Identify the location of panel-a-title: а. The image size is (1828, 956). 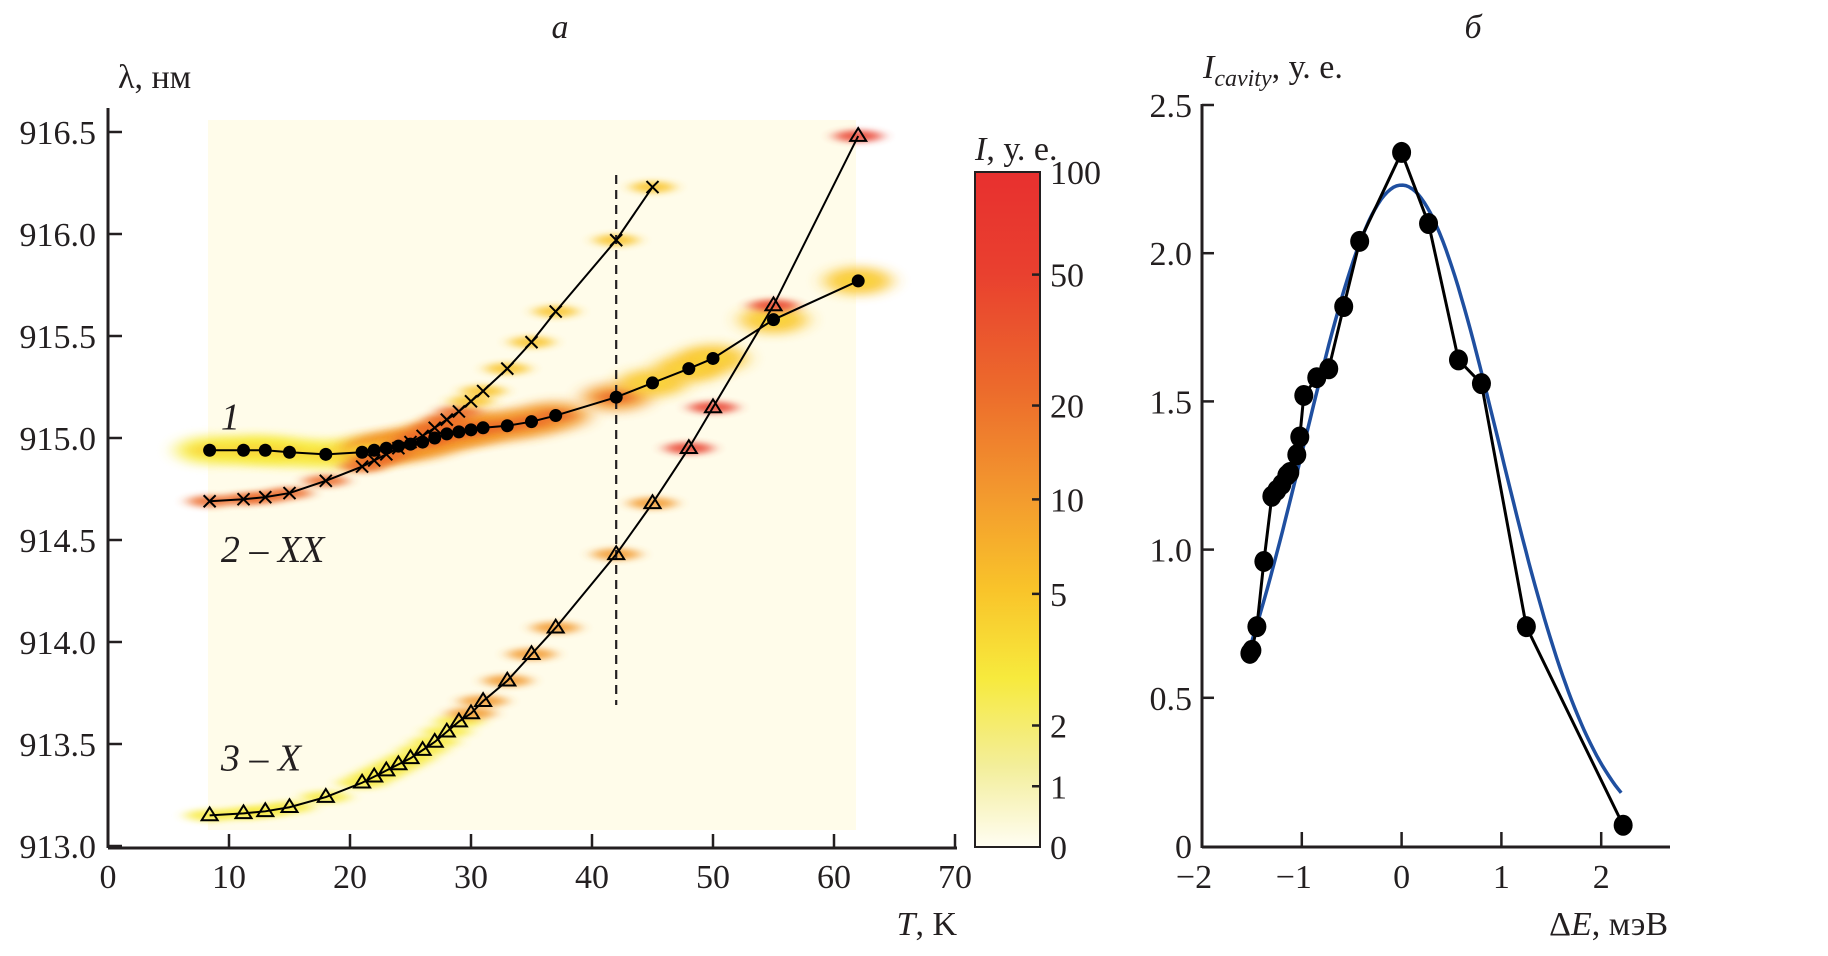
(560, 27).